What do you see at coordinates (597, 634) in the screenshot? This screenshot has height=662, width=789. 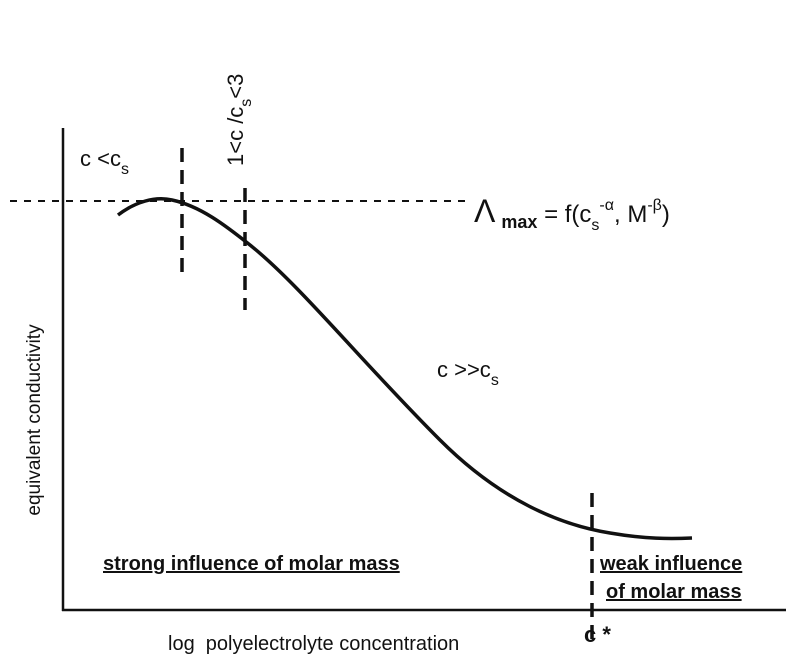 I see `critical-label: c *` at bounding box center [597, 634].